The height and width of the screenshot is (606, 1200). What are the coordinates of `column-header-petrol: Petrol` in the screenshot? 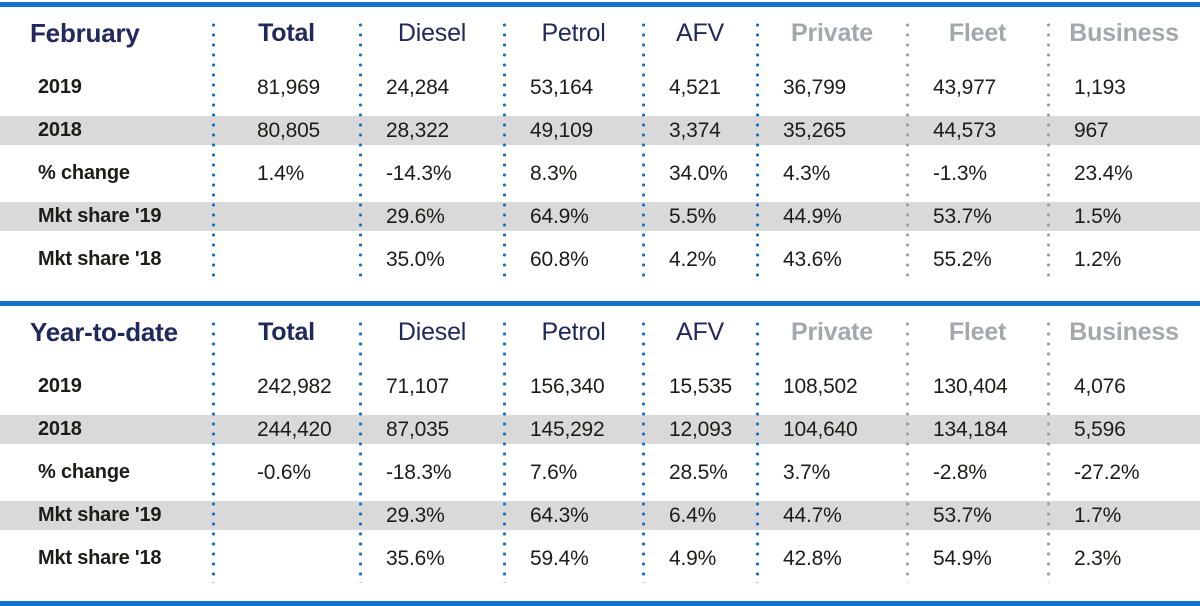 It's located at (573, 331).